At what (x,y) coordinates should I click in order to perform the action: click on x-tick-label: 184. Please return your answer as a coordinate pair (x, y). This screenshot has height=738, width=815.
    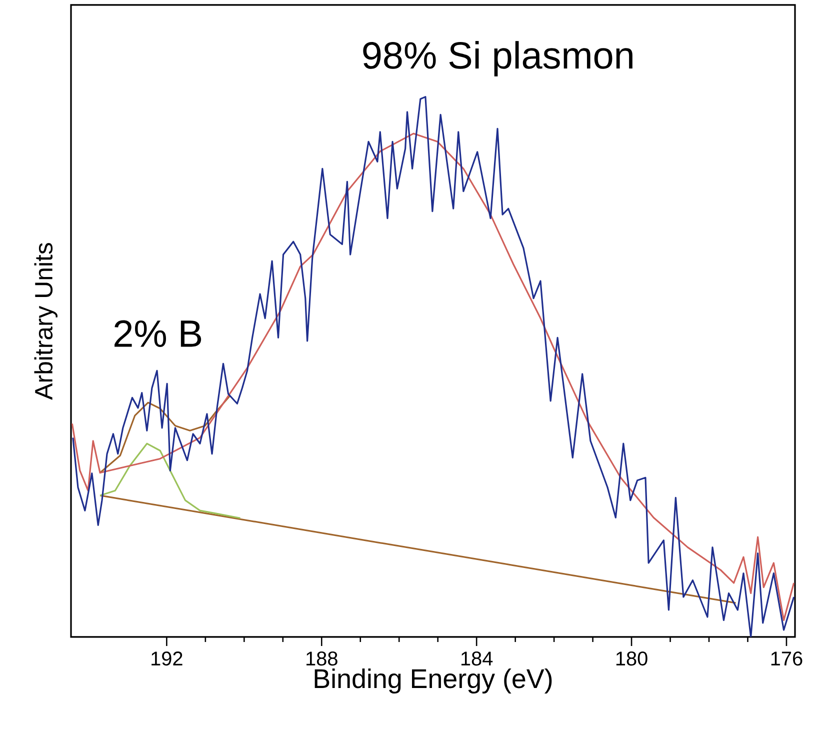
    Looking at the image, I should click on (477, 659).